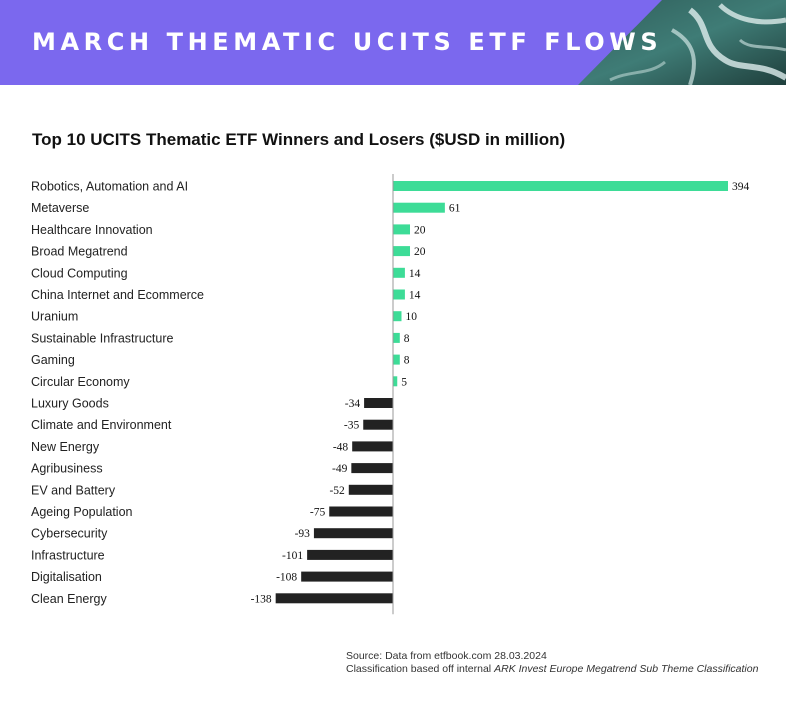 The image size is (786, 704). I want to click on category-label: Climate and Environment, so click(101, 425).